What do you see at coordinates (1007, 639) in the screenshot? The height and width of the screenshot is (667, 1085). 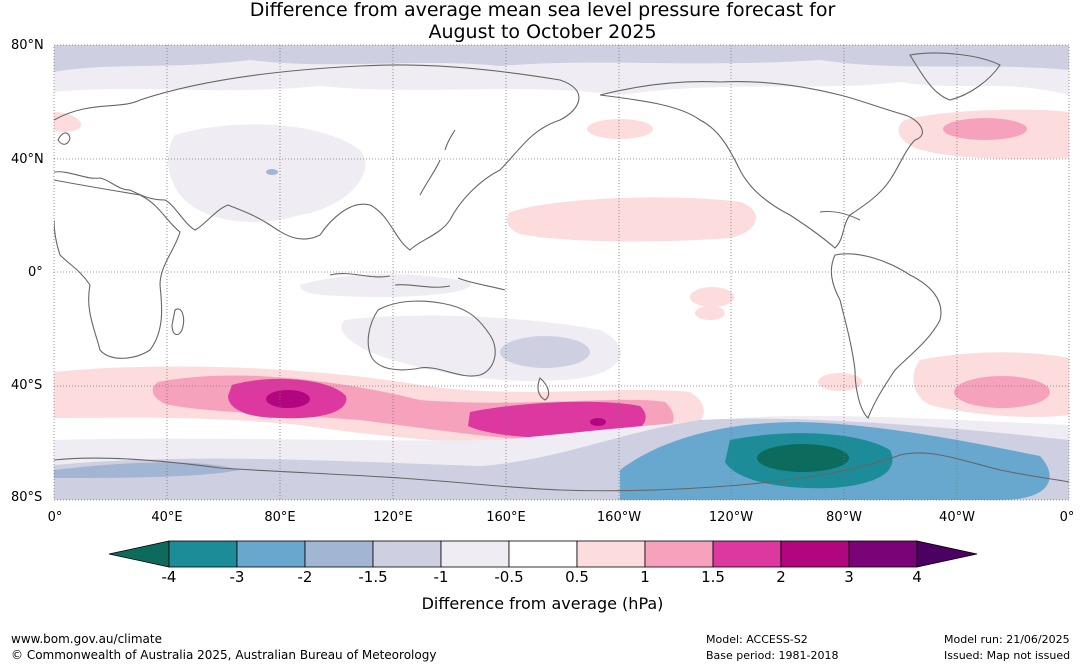 I see `footer-model-run: Model run: 21/06/2025` at bounding box center [1007, 639].